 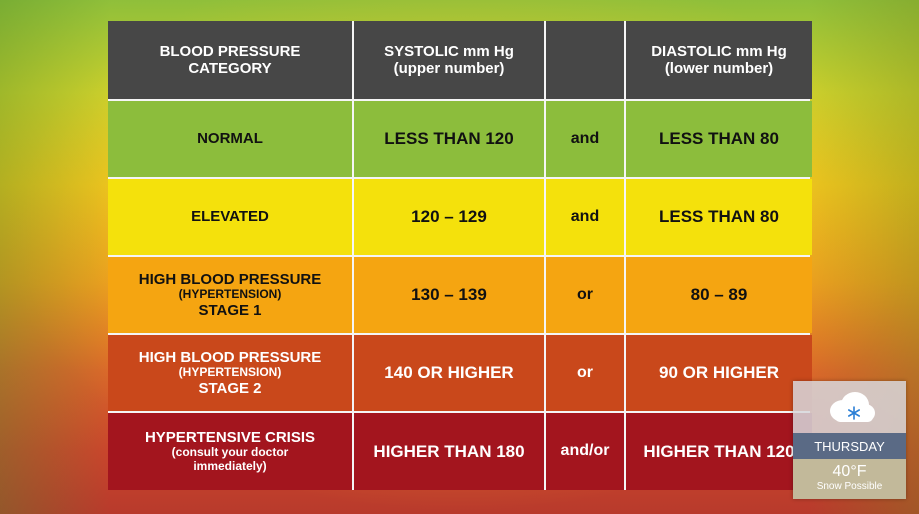 What do you see at coordinates (230, 68) in the screenshot?
I see `header-category-line2: CATEGORY` at bounding box center [230, 68].